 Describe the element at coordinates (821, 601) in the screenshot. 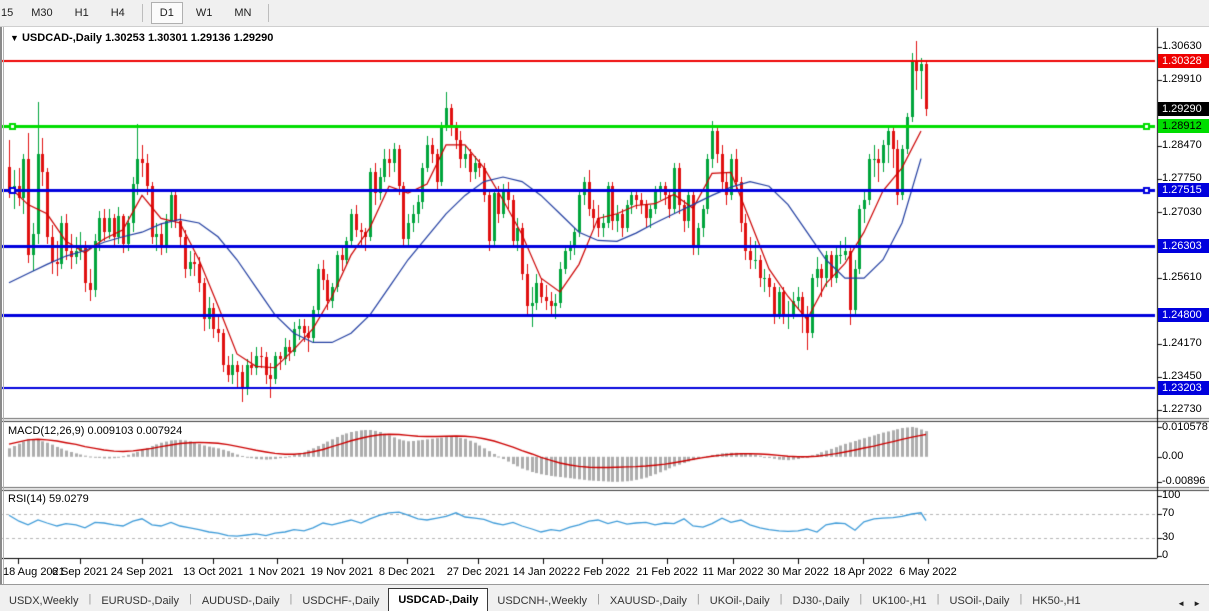

I see `tab-dj30-daily: DJ30-,Daily` at that location.